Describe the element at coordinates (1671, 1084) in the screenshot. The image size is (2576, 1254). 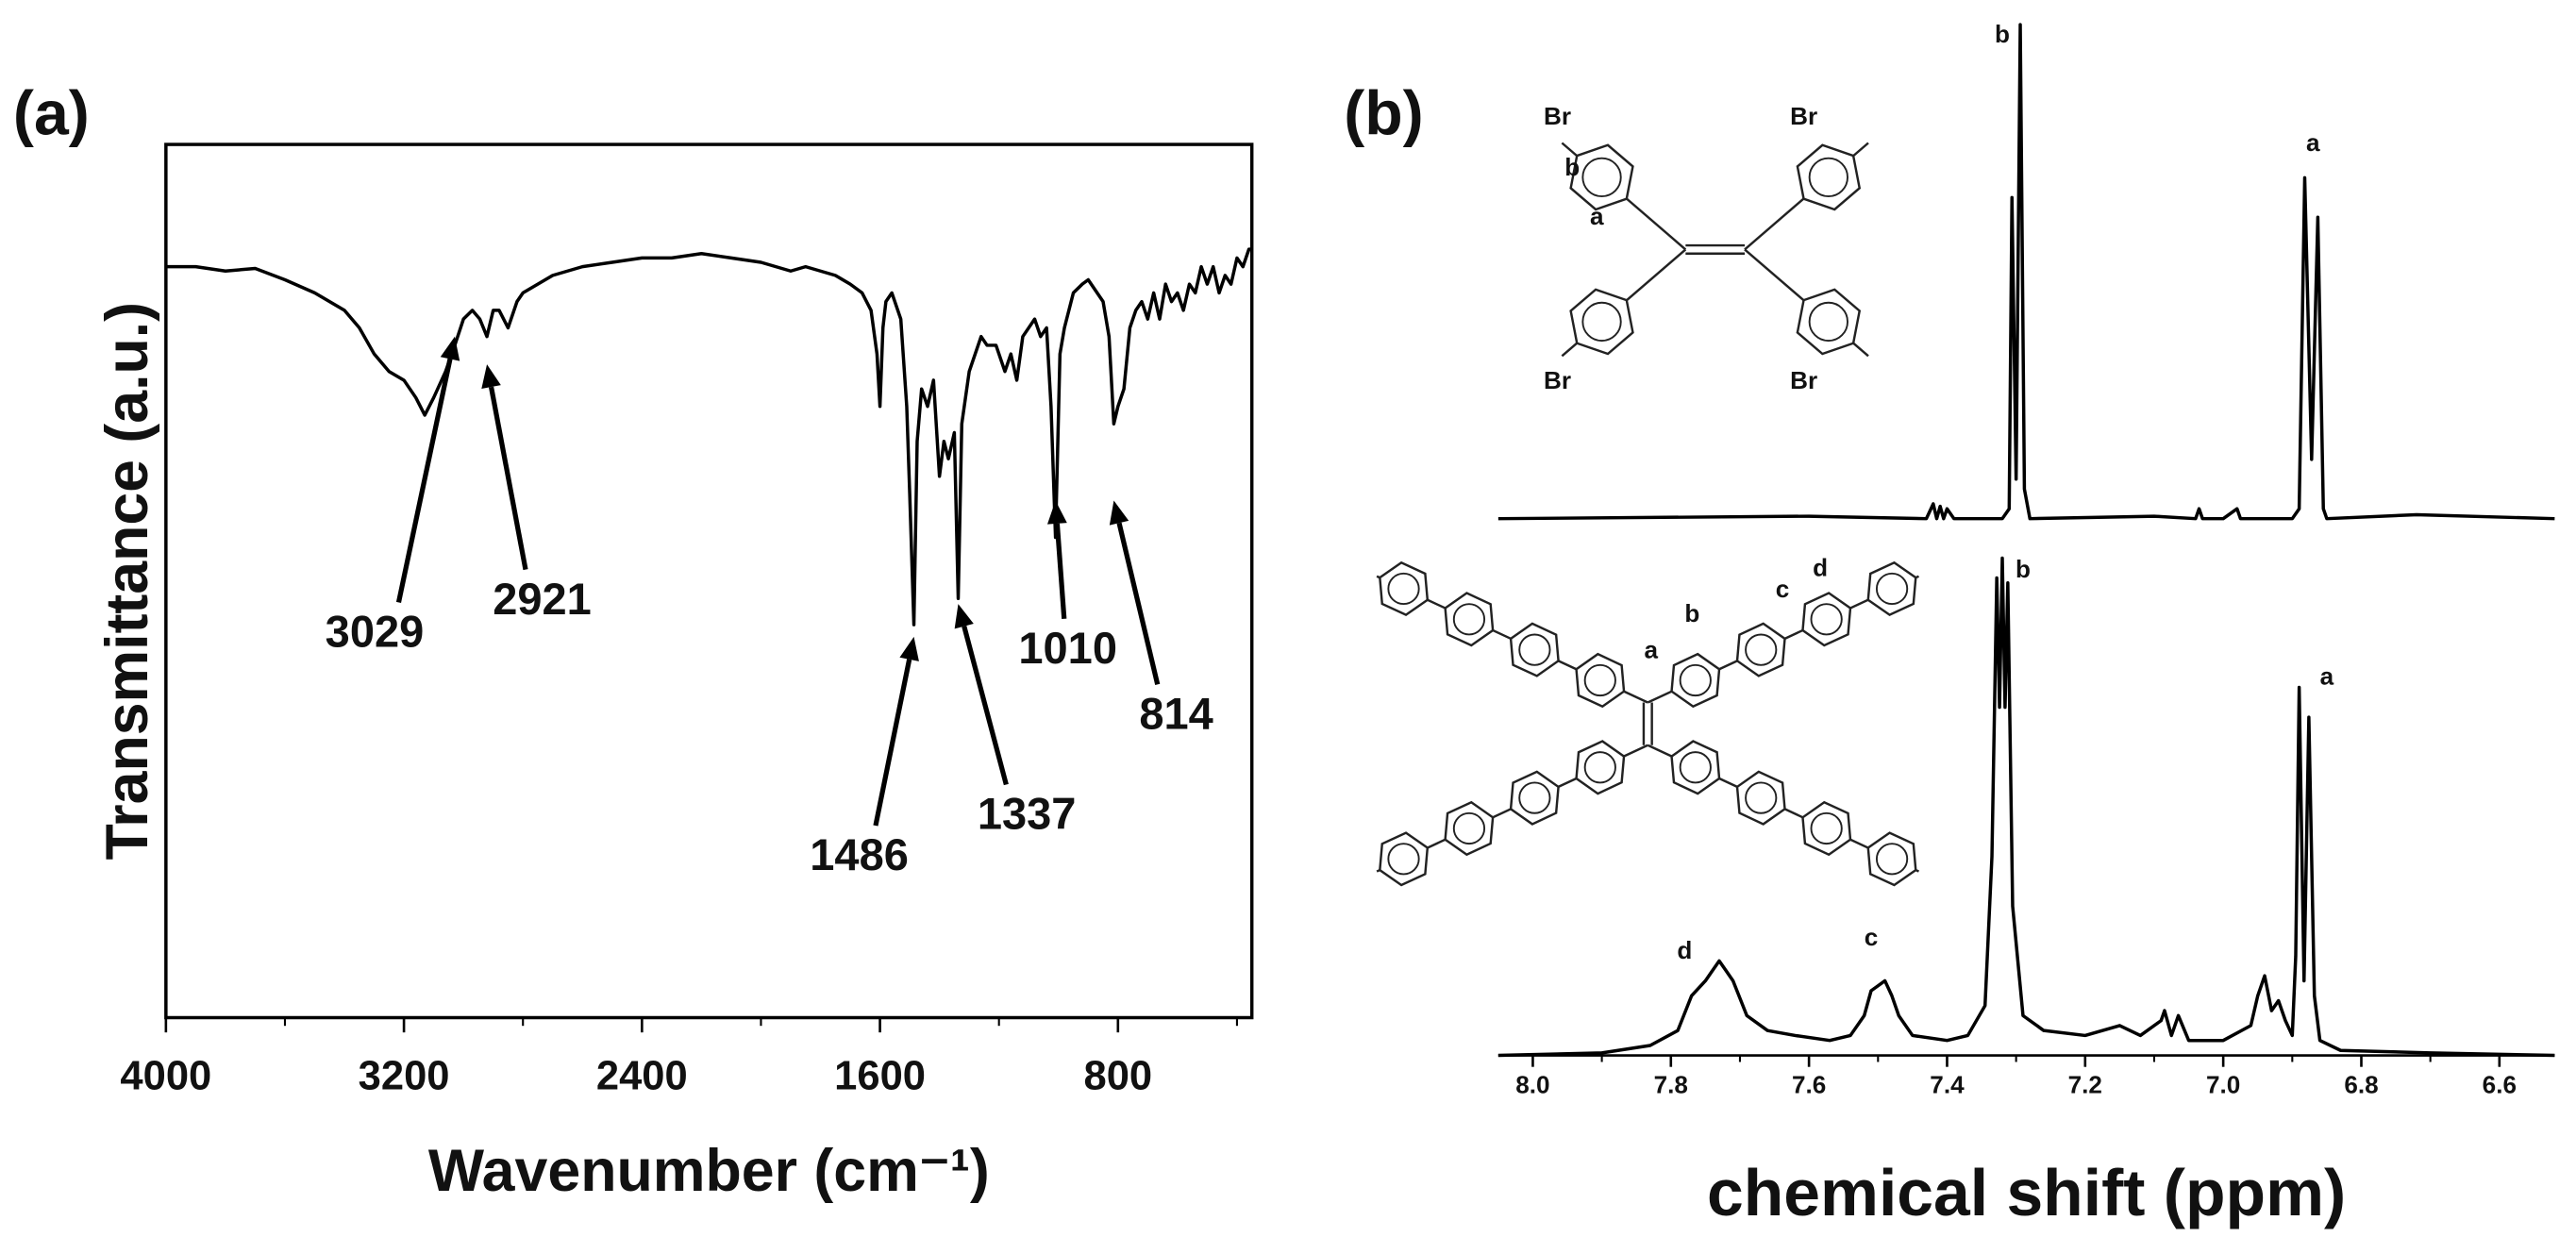
I see `x-tick-label: 7.8` at that location.